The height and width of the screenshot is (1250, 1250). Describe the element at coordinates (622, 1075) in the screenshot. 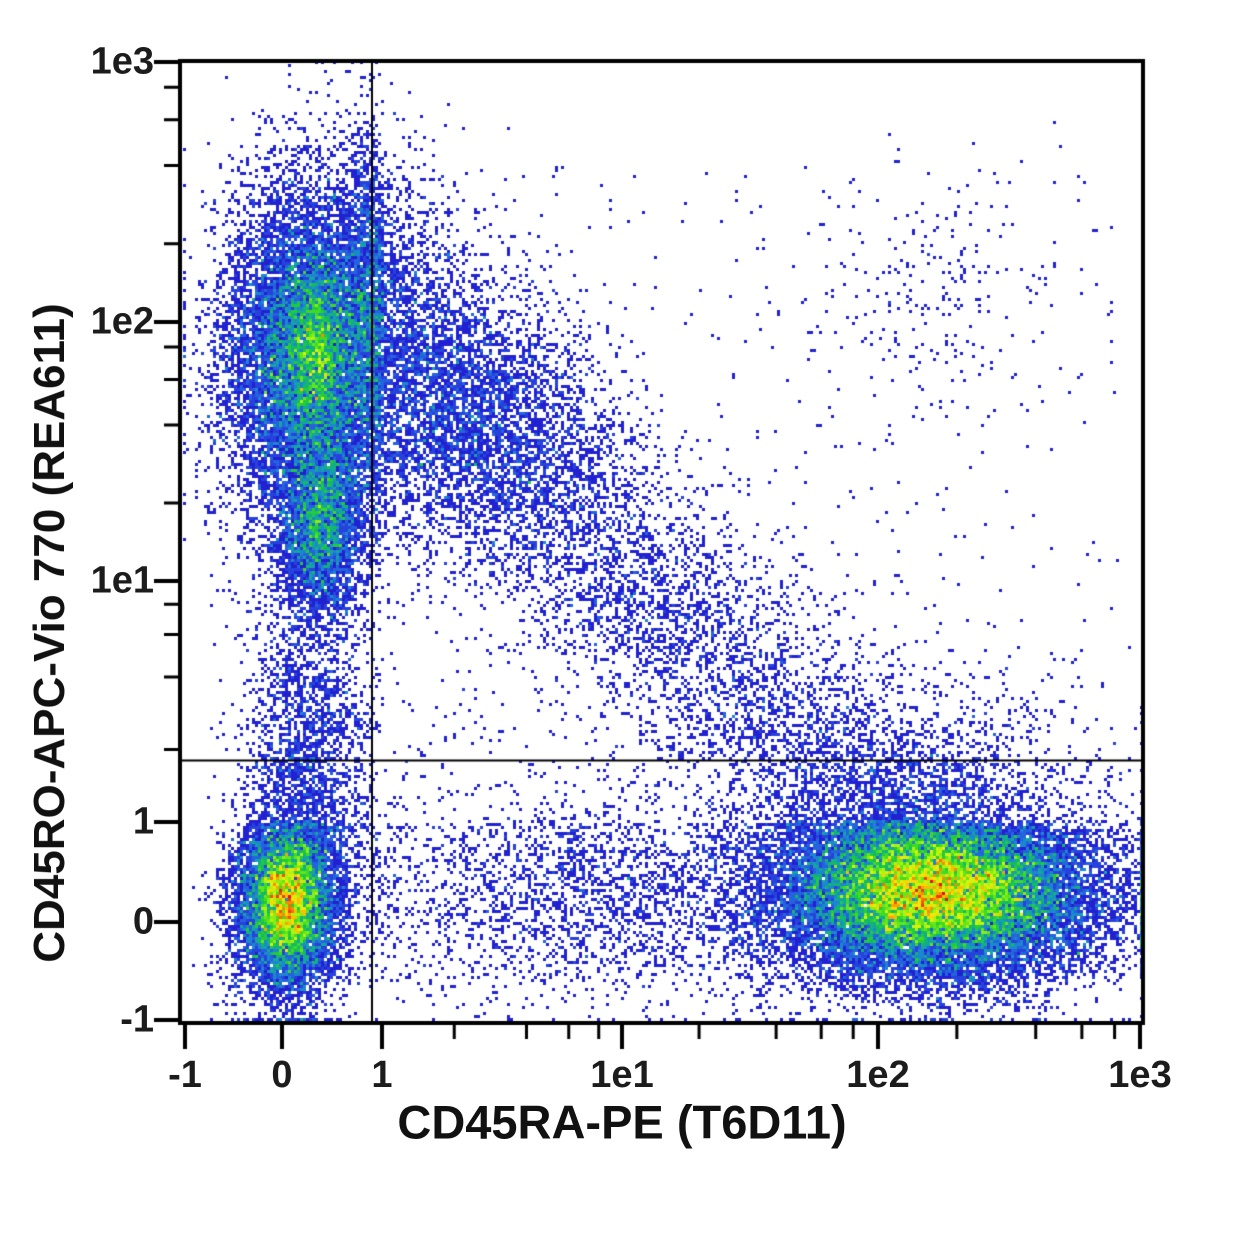

I see `x-tick-label: 1e1` at that location.